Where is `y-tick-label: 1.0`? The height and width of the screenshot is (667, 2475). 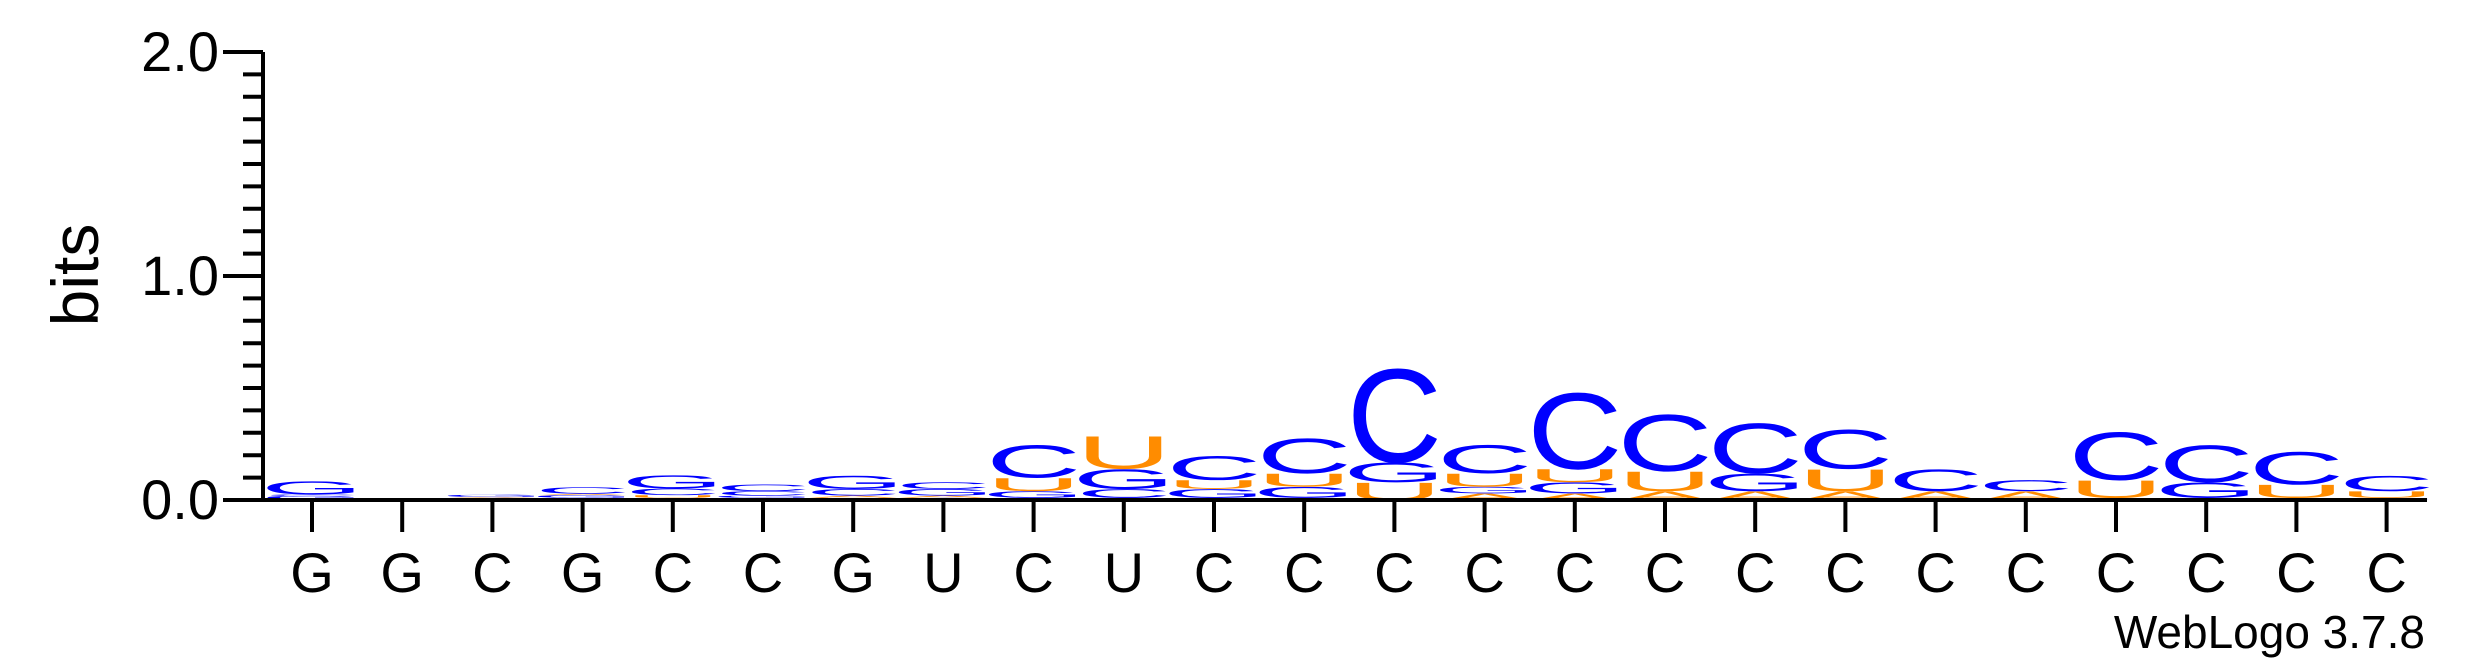
y-tick-label: 1.0 is located at coordinates (180, 275).